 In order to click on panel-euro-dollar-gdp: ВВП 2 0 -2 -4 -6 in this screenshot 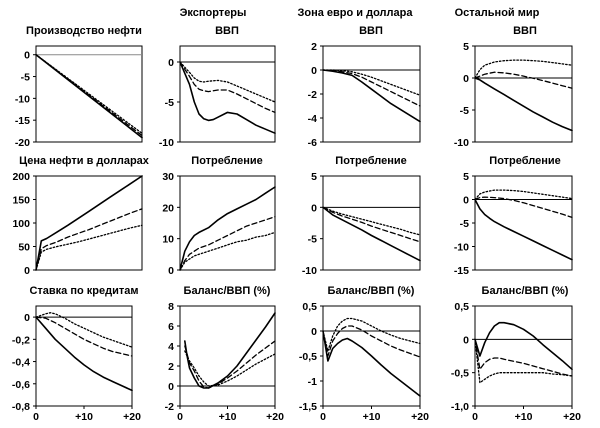, I will do `click(364, 87)`.